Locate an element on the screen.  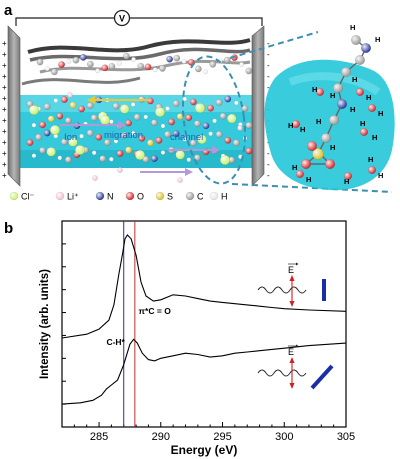
polarization-inset-bottom: E is located at coordinates (295, 367).